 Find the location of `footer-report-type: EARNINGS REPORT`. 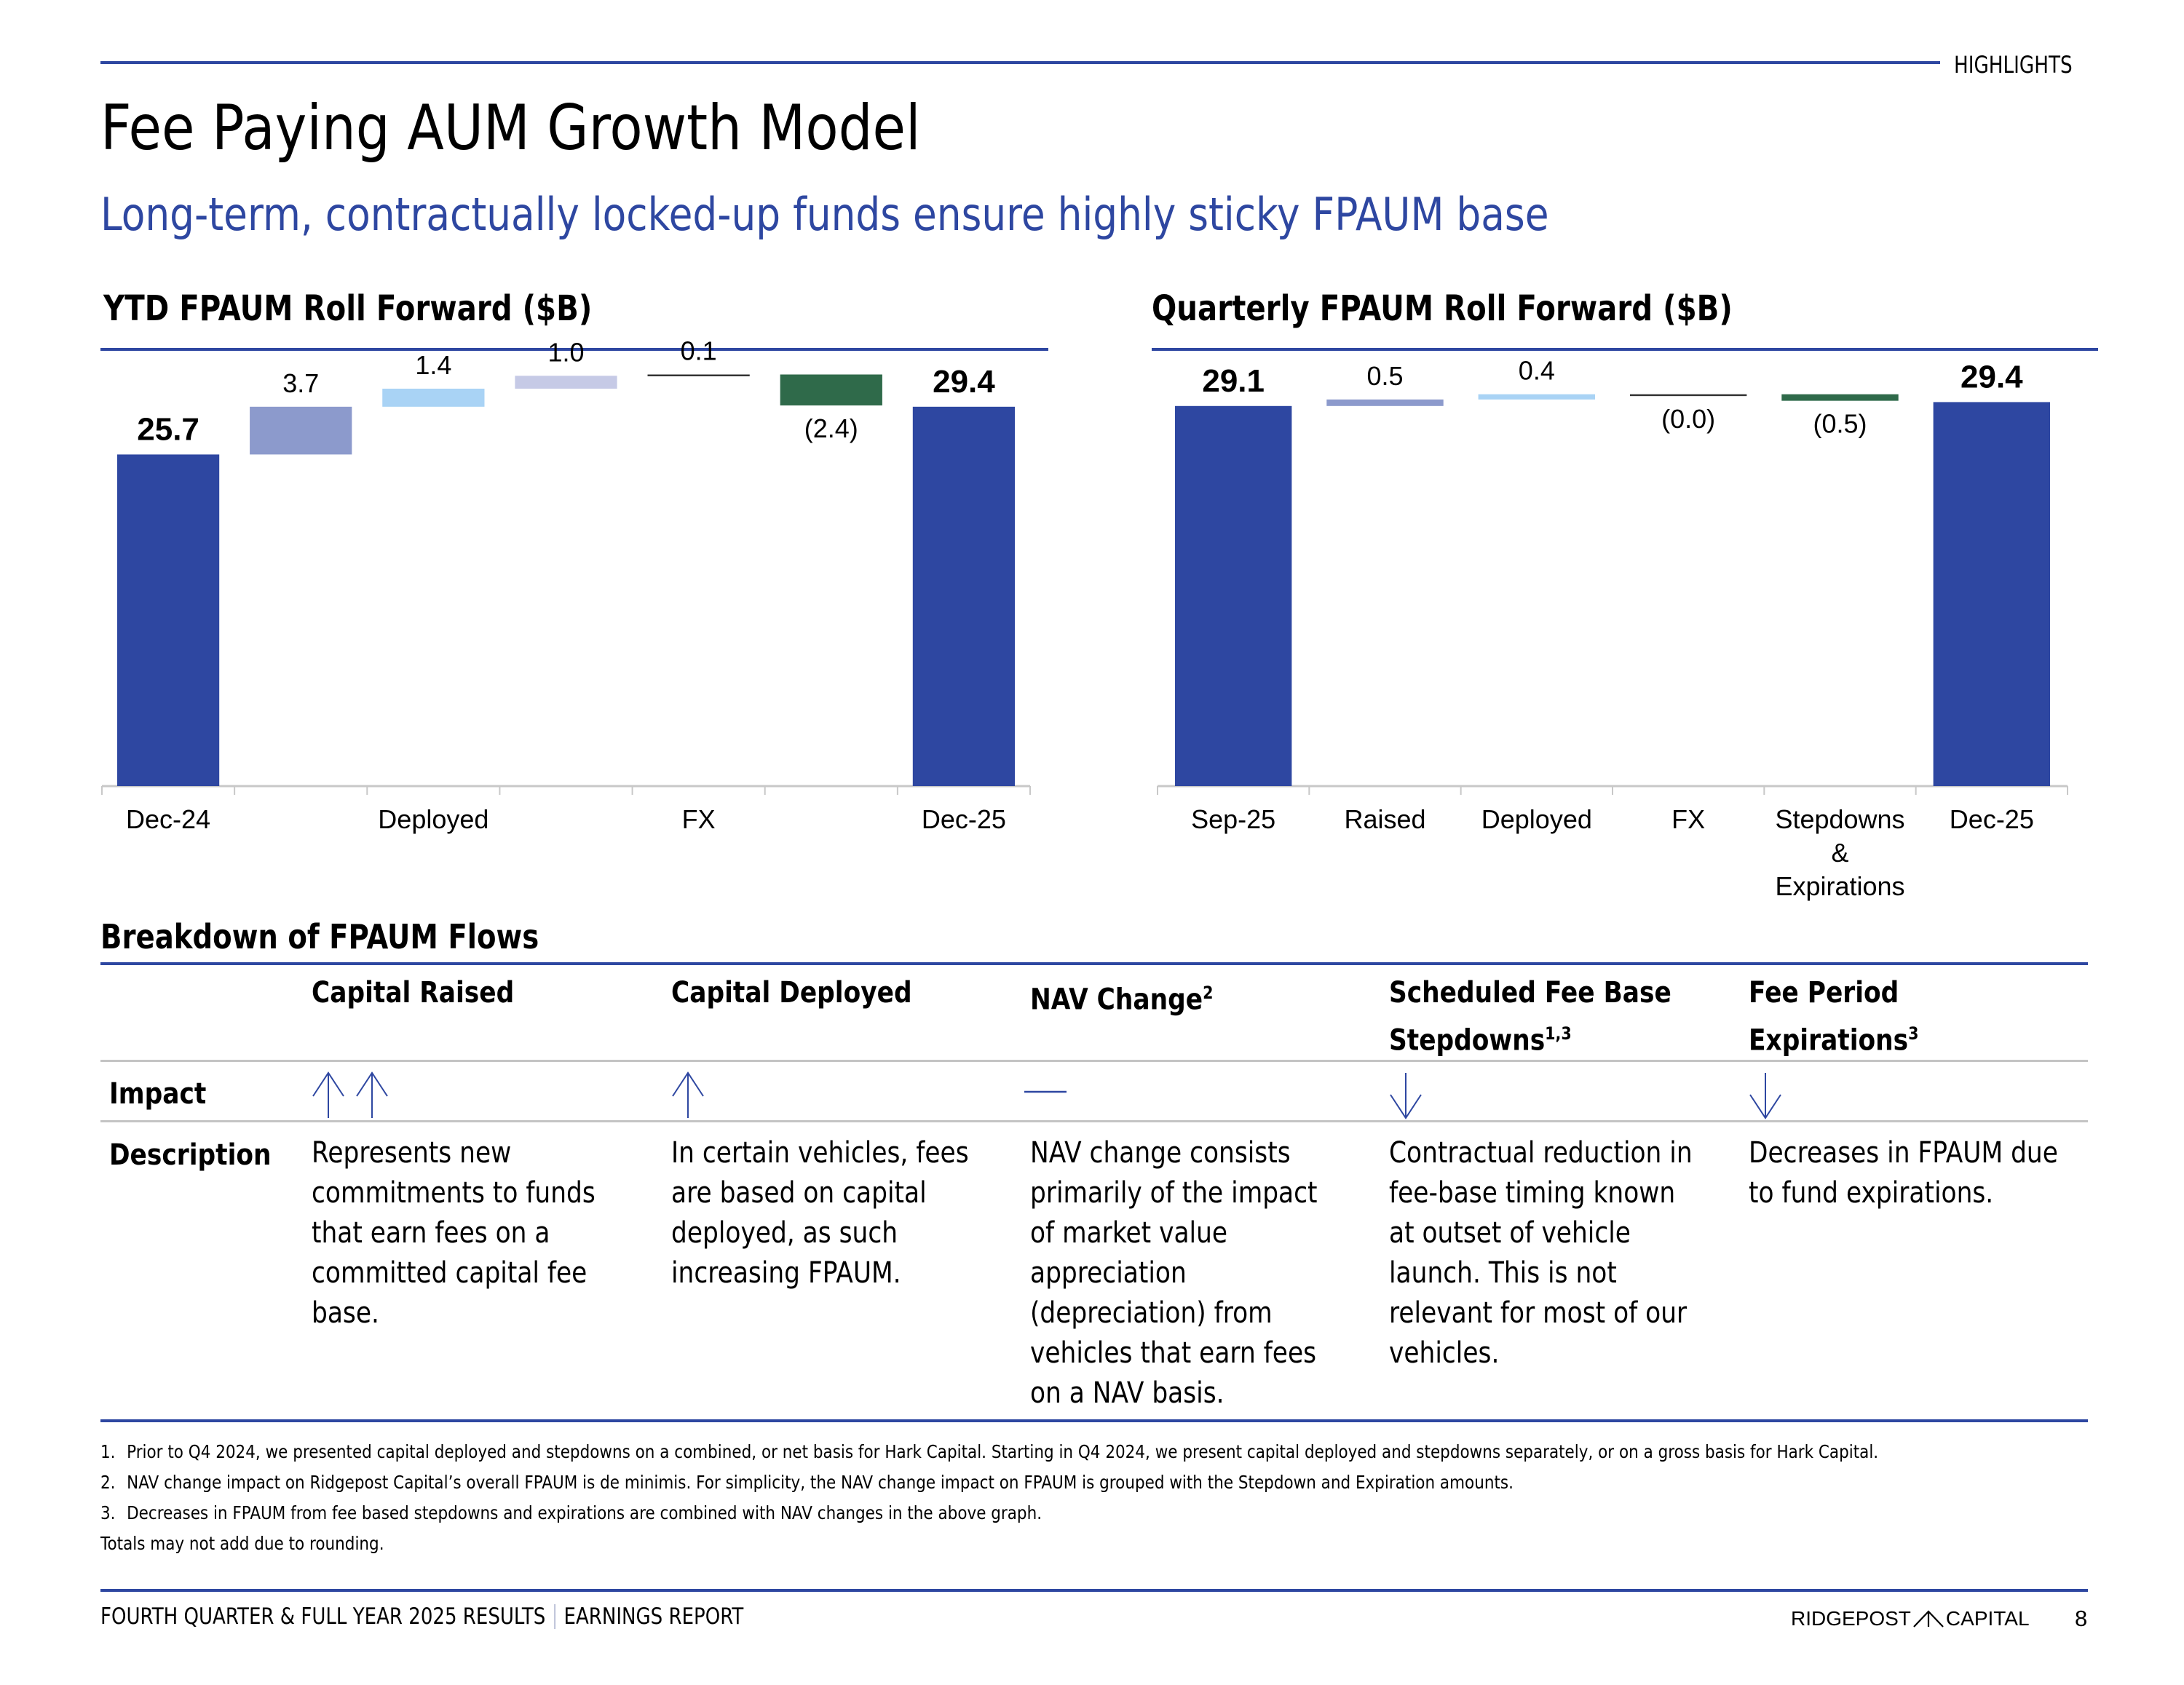

footer-report-type: EARNINGS REPORT is located at coordinates (653, 1616).